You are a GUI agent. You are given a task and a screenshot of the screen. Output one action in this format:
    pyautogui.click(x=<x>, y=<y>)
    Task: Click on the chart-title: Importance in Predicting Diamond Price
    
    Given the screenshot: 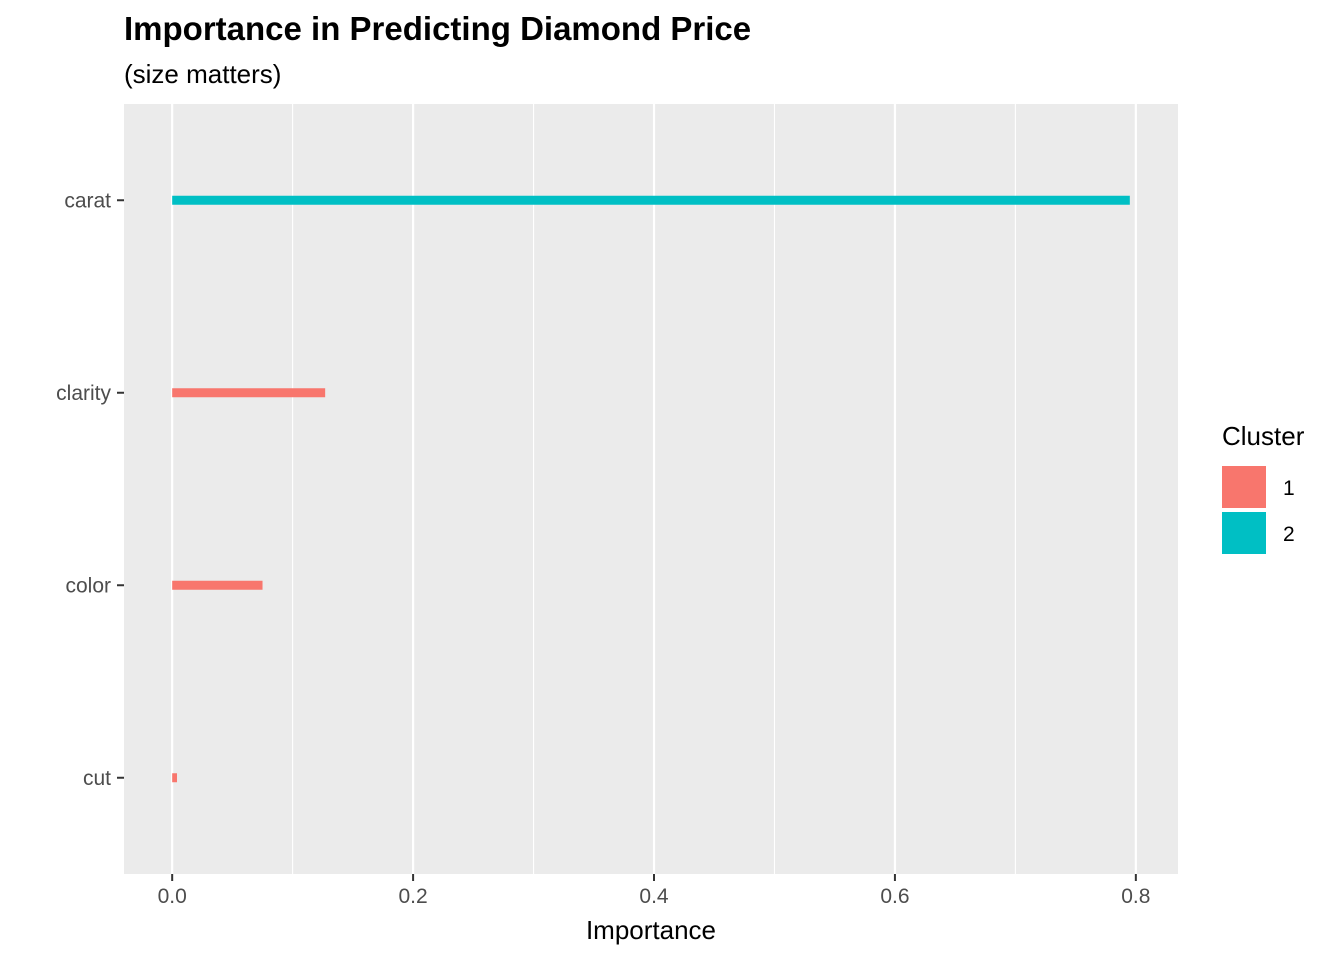 What is the action you would take?
    pyautogui.click(x=437, y=28)
    